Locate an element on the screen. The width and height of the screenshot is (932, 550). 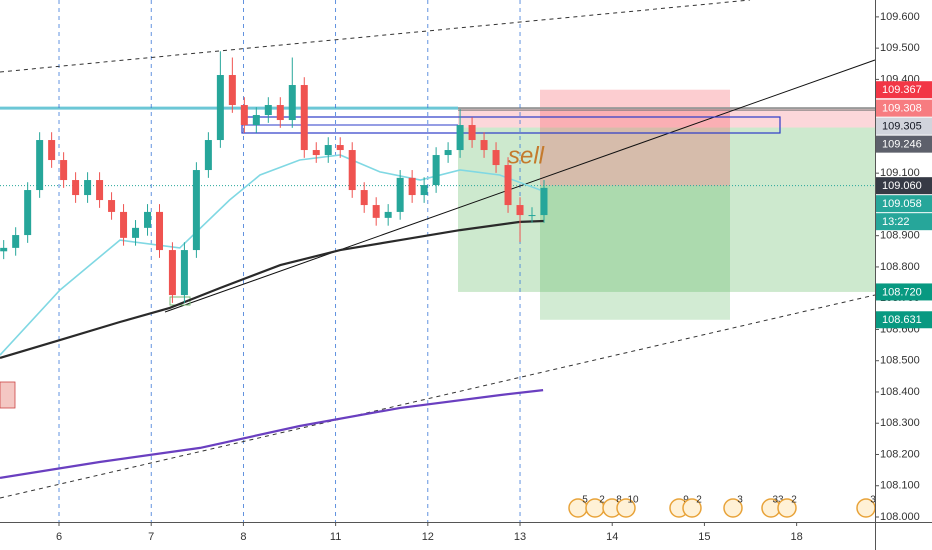
y-tick-label: 108.500 is located at coordinates (900, 361).